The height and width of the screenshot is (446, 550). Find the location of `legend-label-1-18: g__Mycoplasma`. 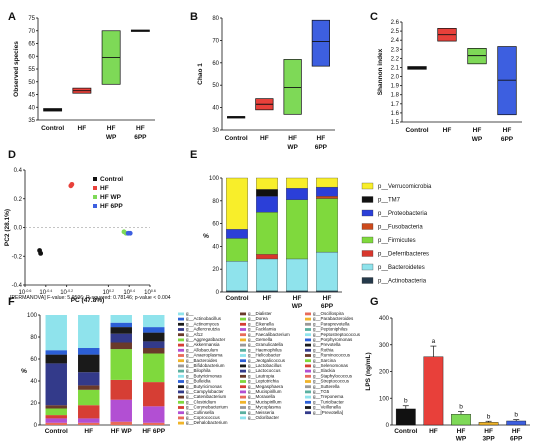

legend-label-1-18: g__Mycoplasma is located at coordinates (264, 407).